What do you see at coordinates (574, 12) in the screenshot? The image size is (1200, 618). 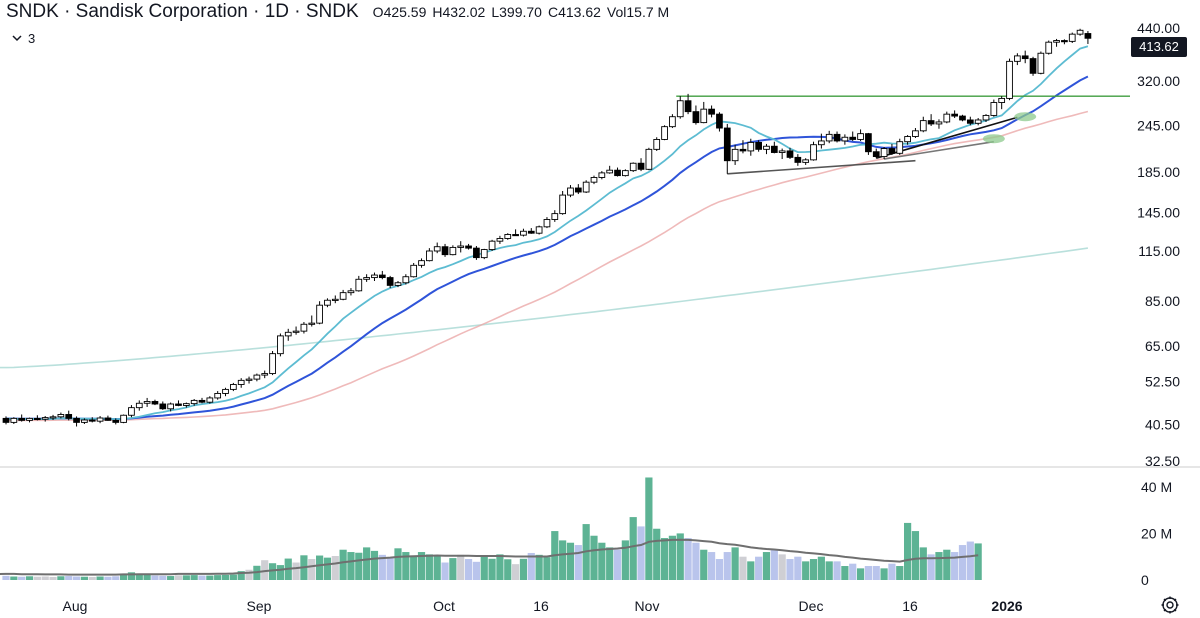 I see `close-value: C413.62` at bounding box center [574, 12].